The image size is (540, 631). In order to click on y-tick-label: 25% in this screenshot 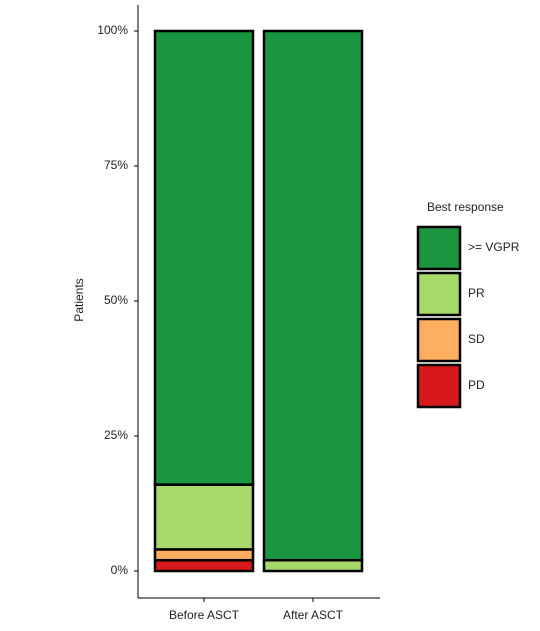, I will do `click(116, 435)`.